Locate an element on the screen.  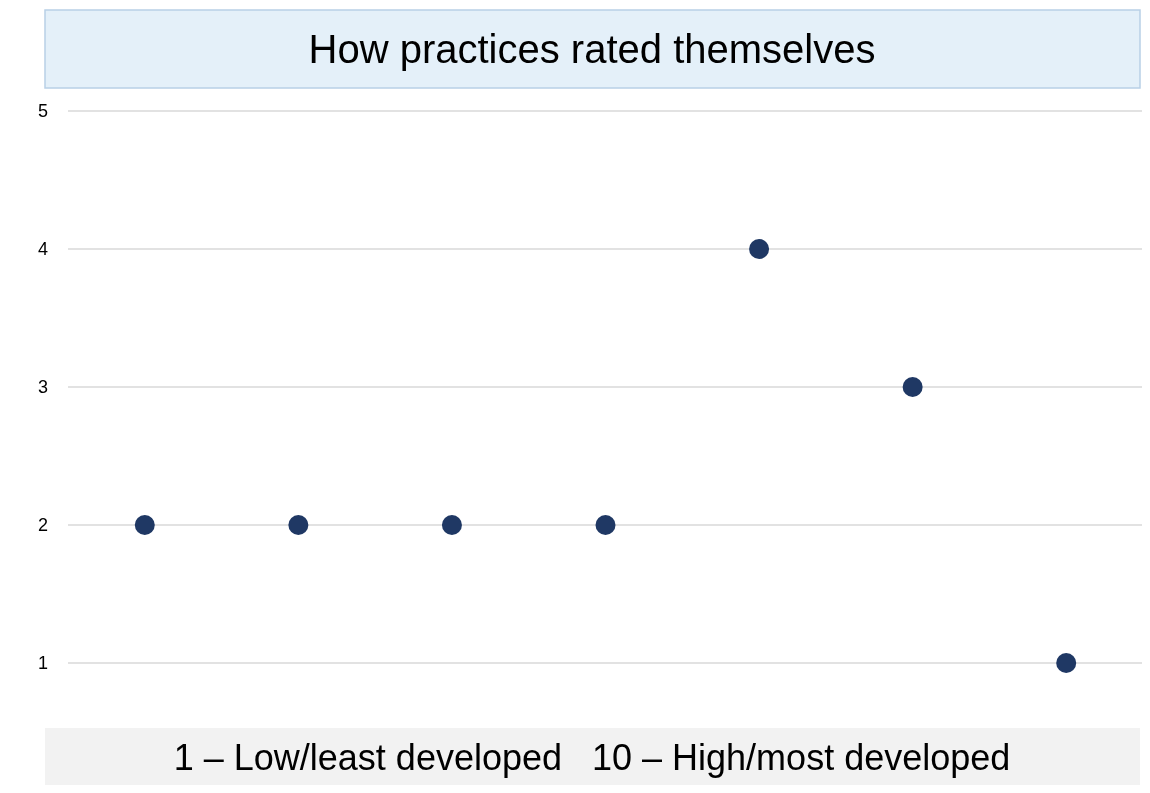
y-tick-label: 4 is located at coordinates (43, 249).